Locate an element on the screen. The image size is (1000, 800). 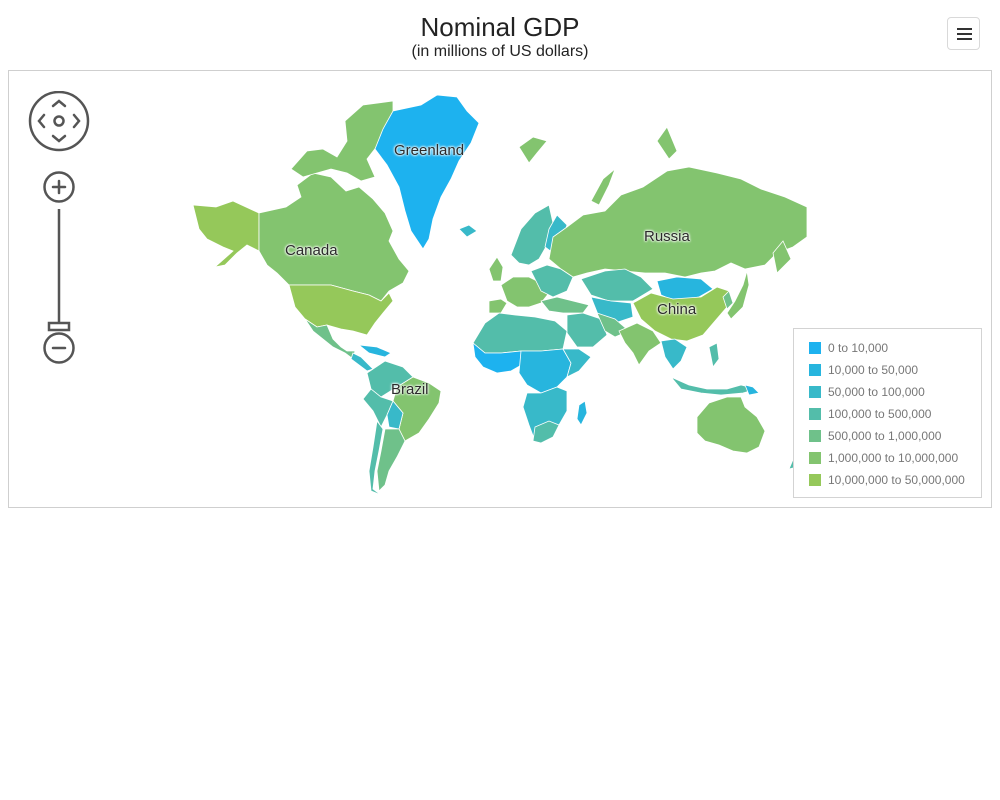
region-balkans-turkey is located at coordinates (565, 305).